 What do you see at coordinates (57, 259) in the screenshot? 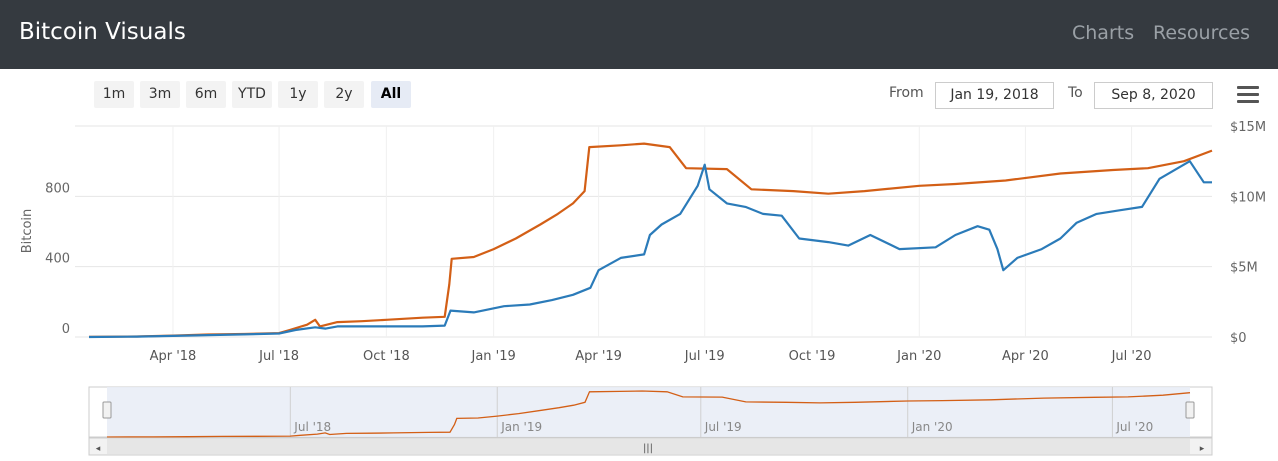
I see `y-tick-label: 400` at bounding box center [57, 259].